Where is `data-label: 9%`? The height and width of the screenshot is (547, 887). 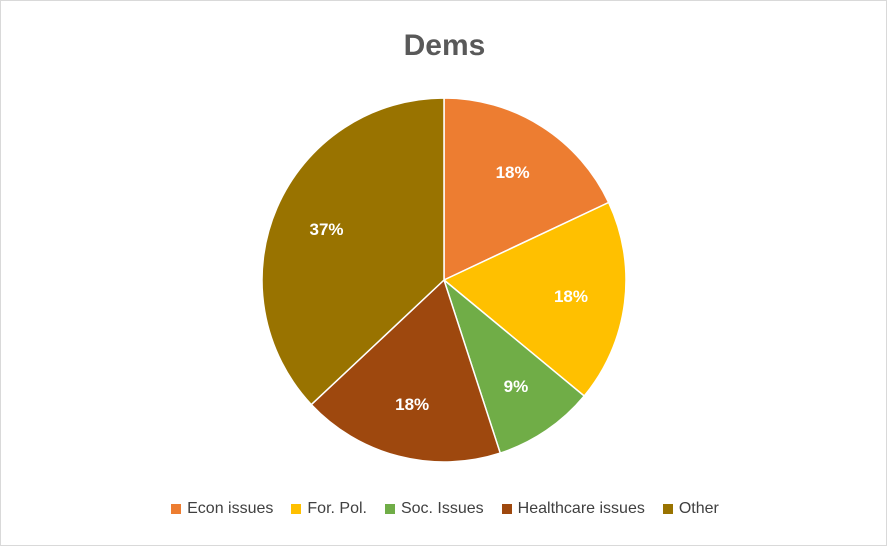 data-label: 9% is located at coordinates (516, 386).